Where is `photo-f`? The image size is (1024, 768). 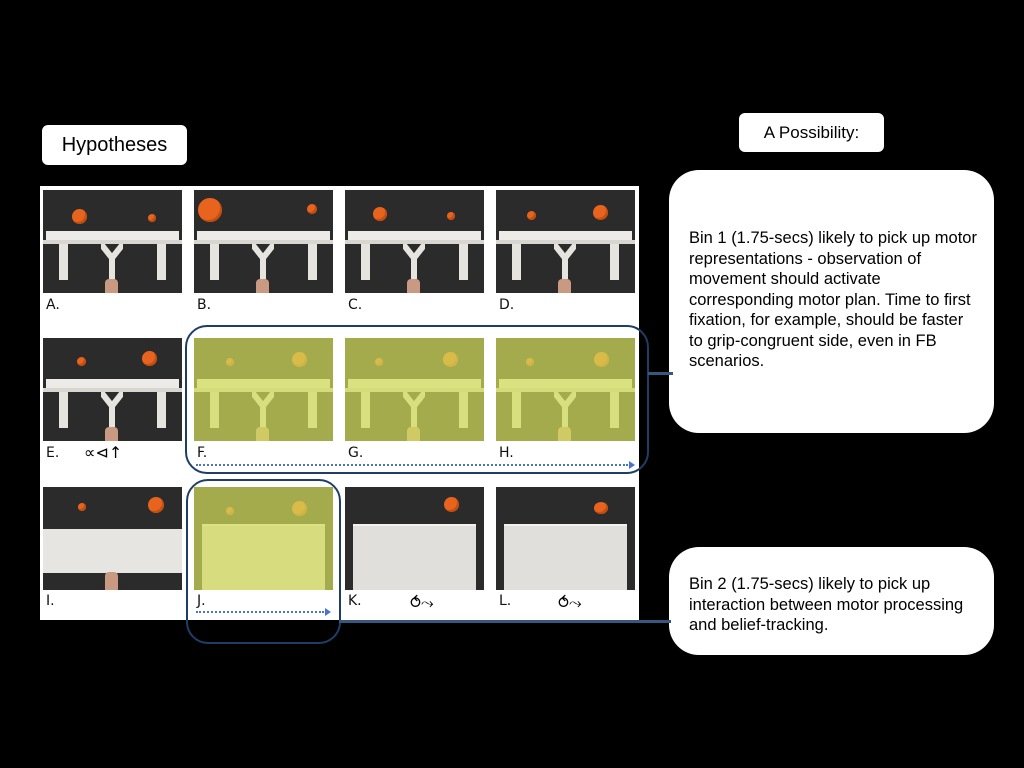
photo-f is located at coordinates (263, 389).